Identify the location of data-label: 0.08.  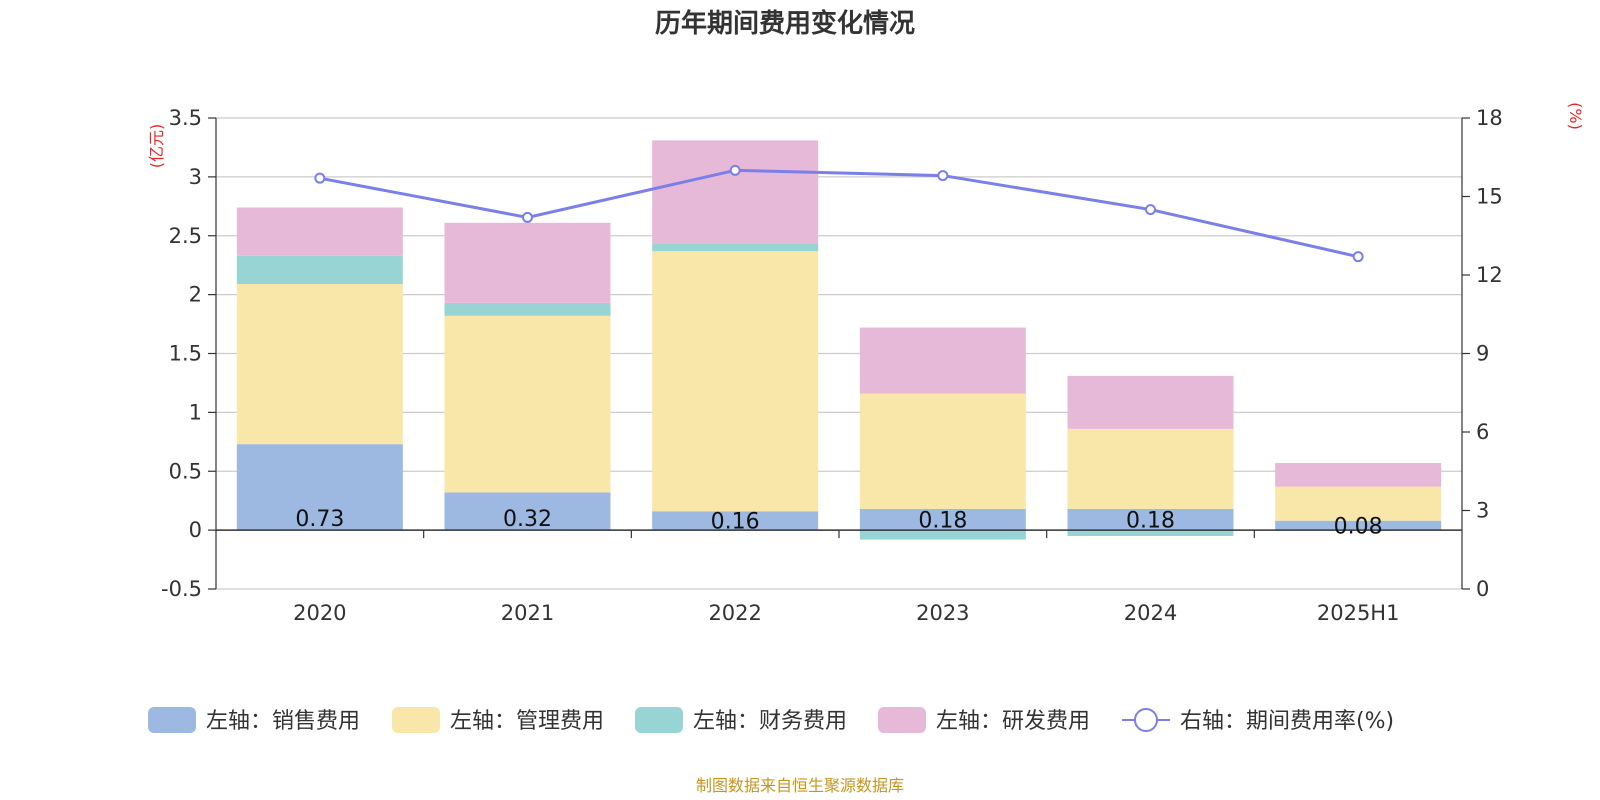
(1358, 526).